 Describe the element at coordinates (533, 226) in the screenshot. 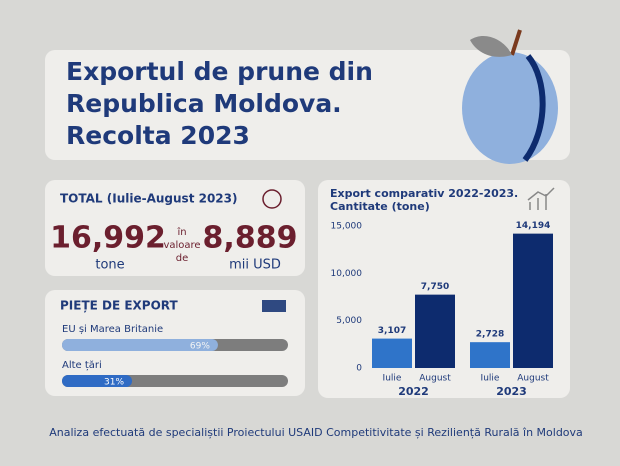

I see `value-label: 14,194` at that location.